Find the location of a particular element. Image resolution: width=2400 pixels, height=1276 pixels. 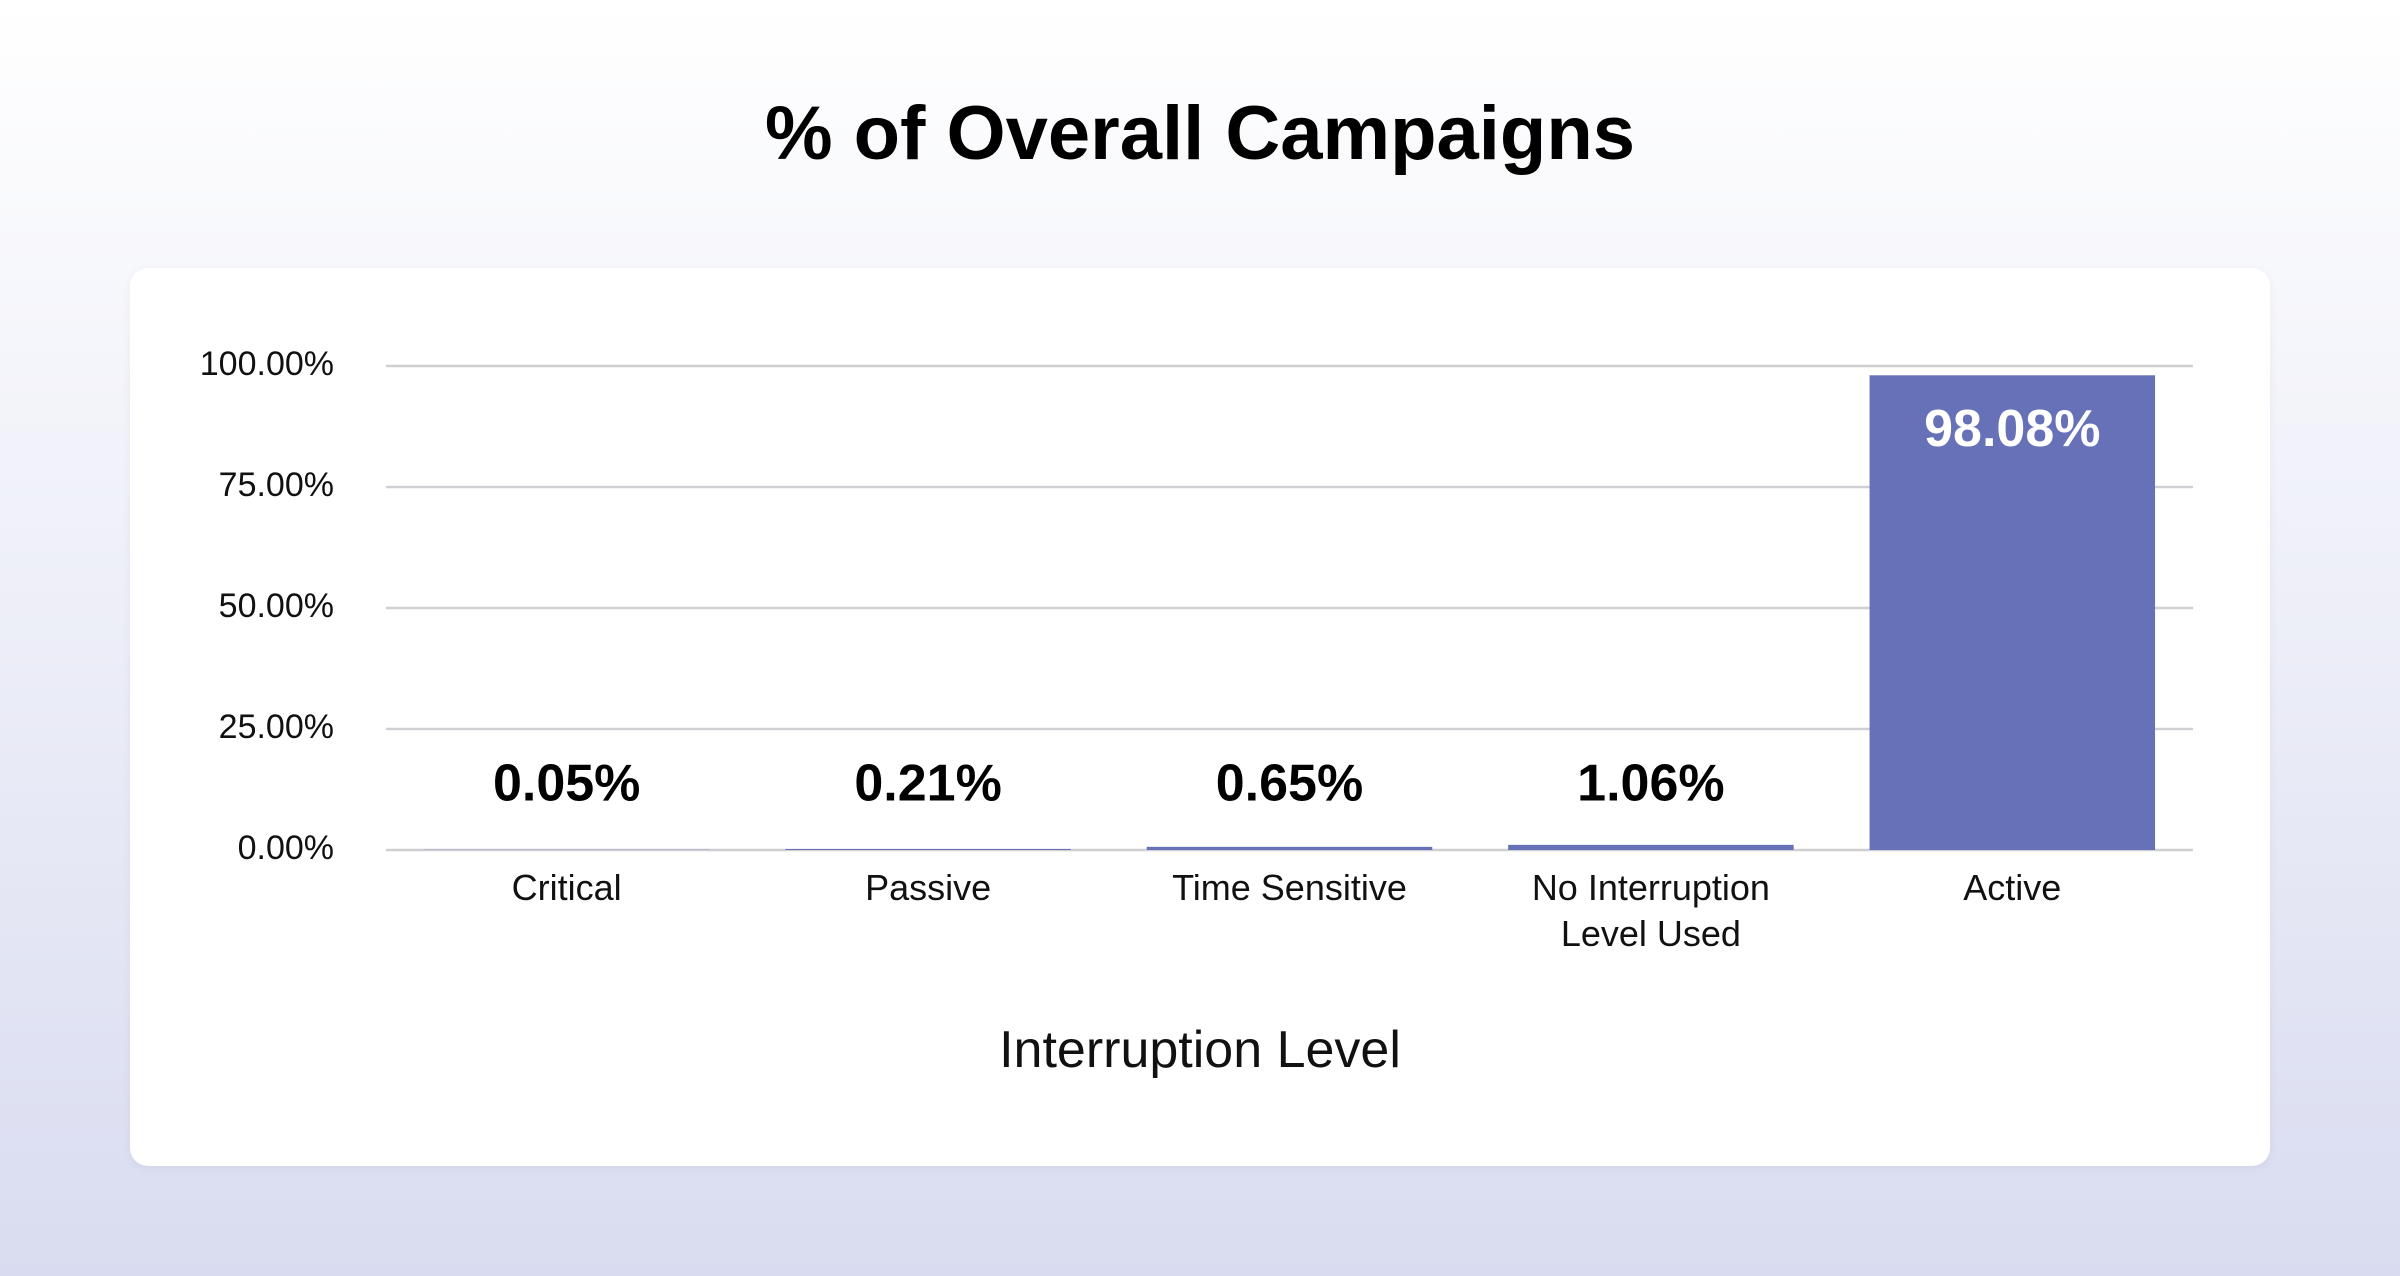

value-label: 0.05% is located at coordinates (566, 784).